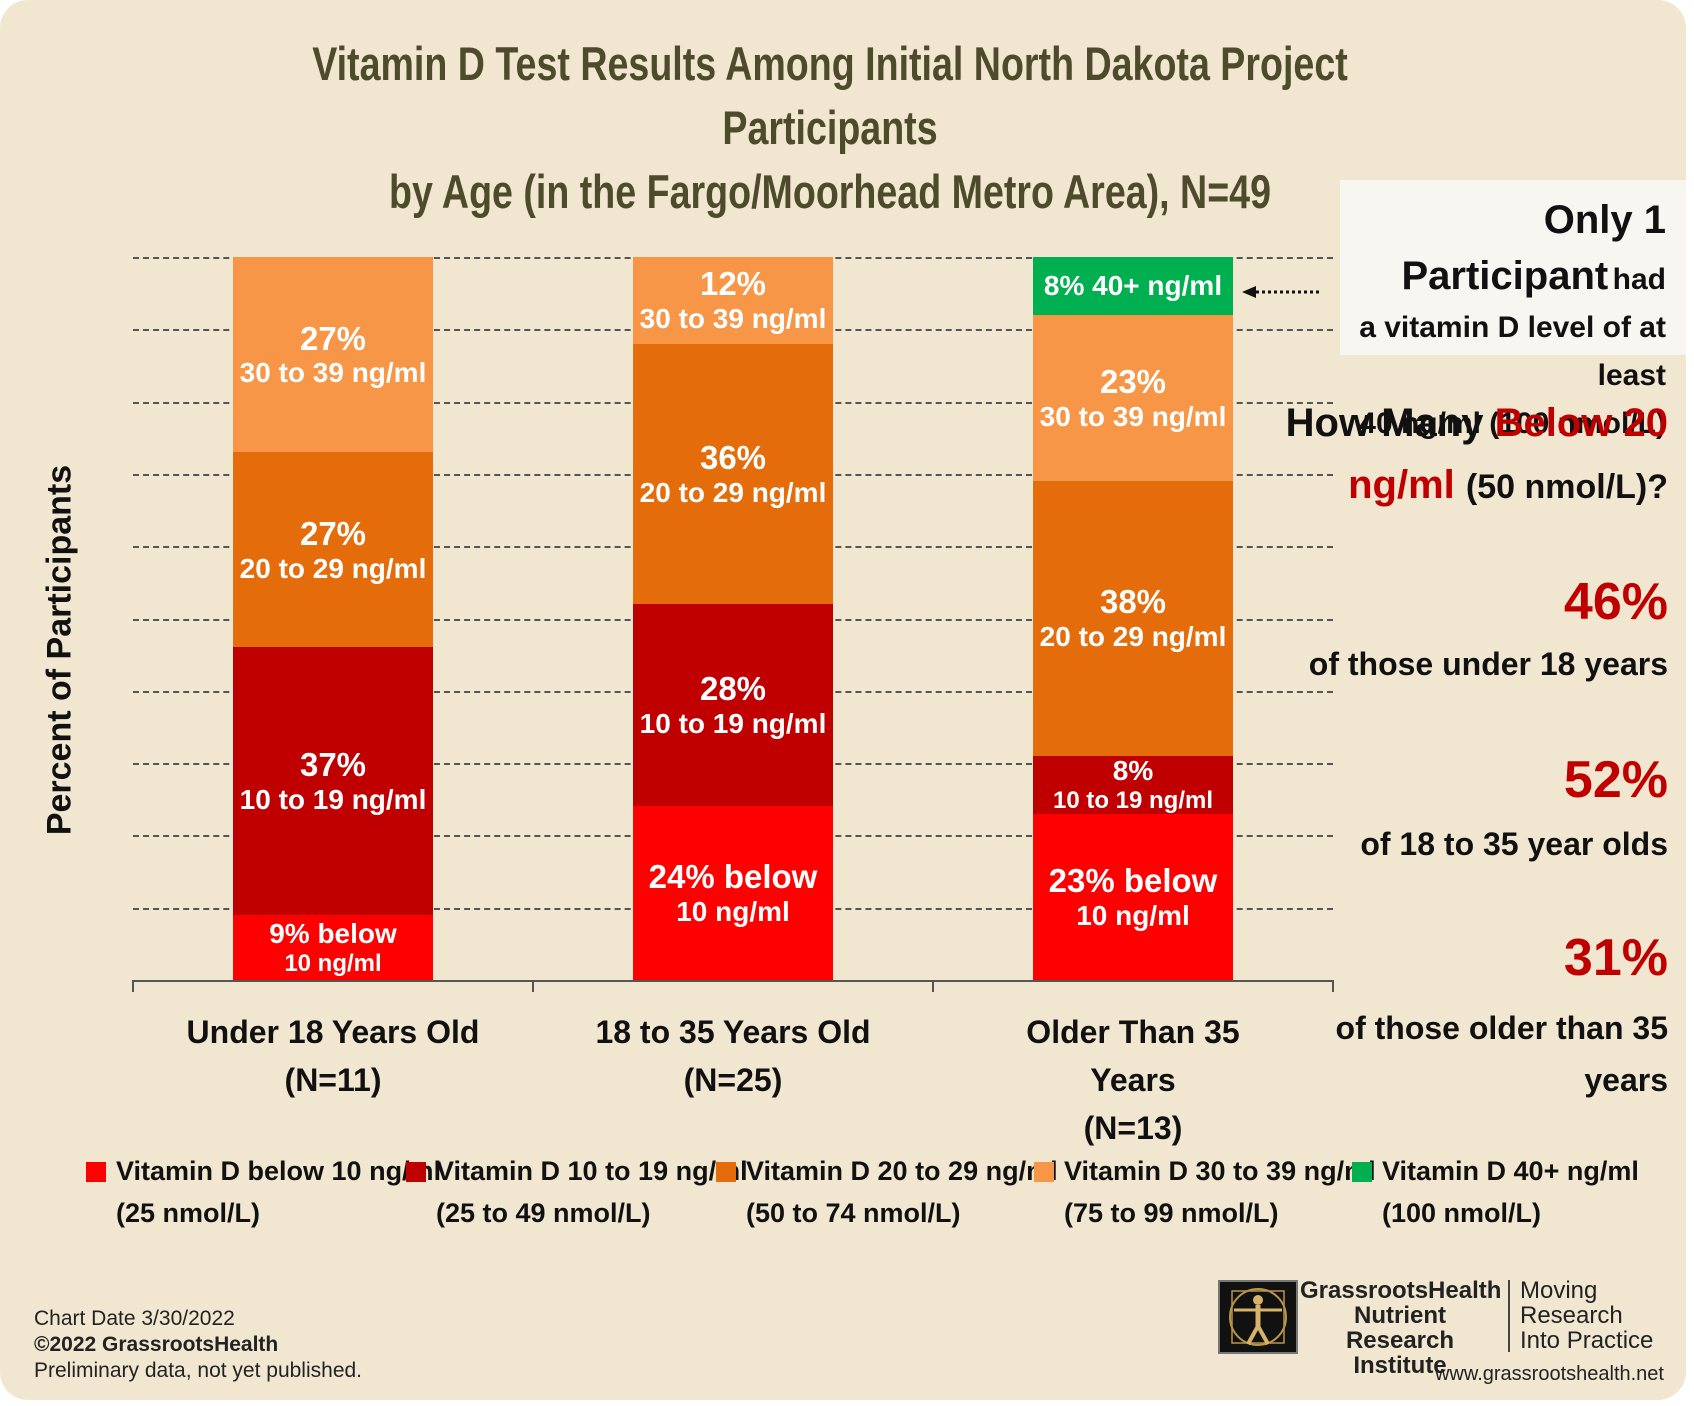 Image resolution: width=1694 pixels, height=1406 pixels. Describe the element at coordinates (733, 457) in the screenshot. I see `data-label-value: 36%` at that location.